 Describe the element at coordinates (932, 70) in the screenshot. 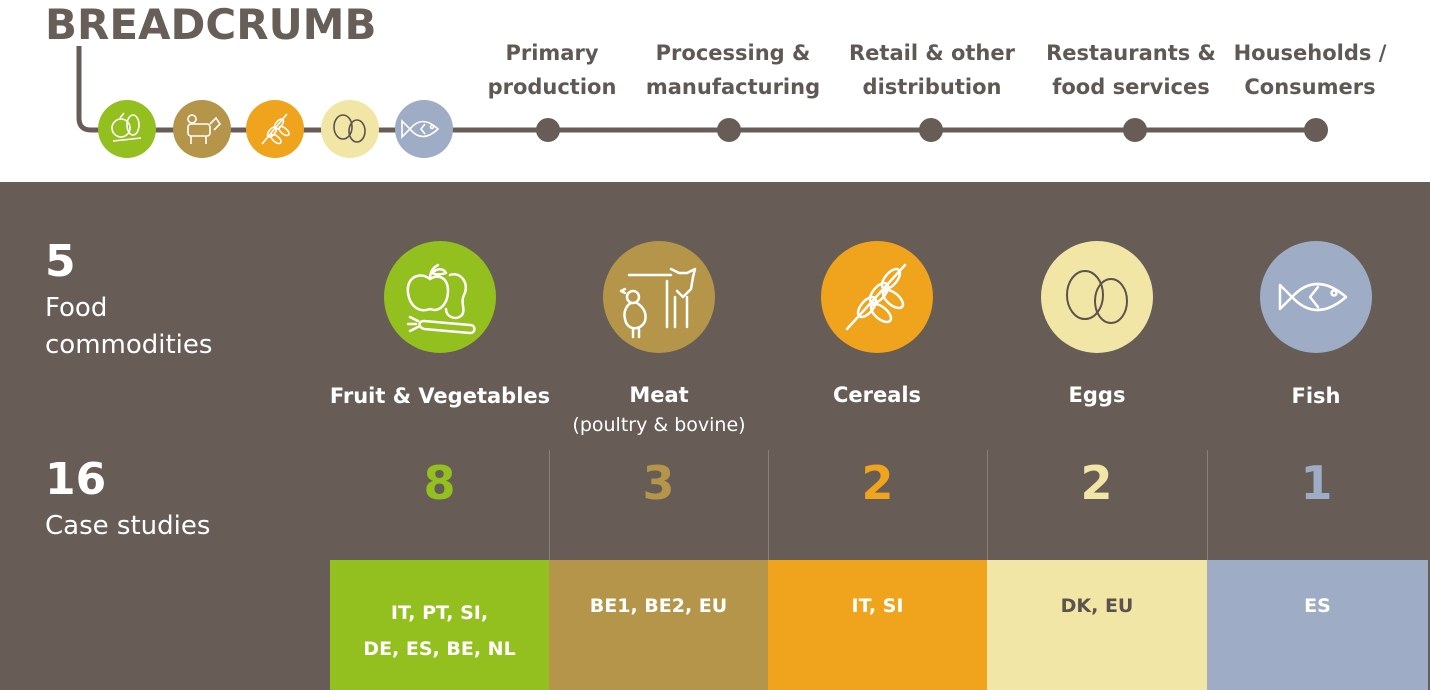

I see `stage-label-retail: Retail & other distribution` at that location.